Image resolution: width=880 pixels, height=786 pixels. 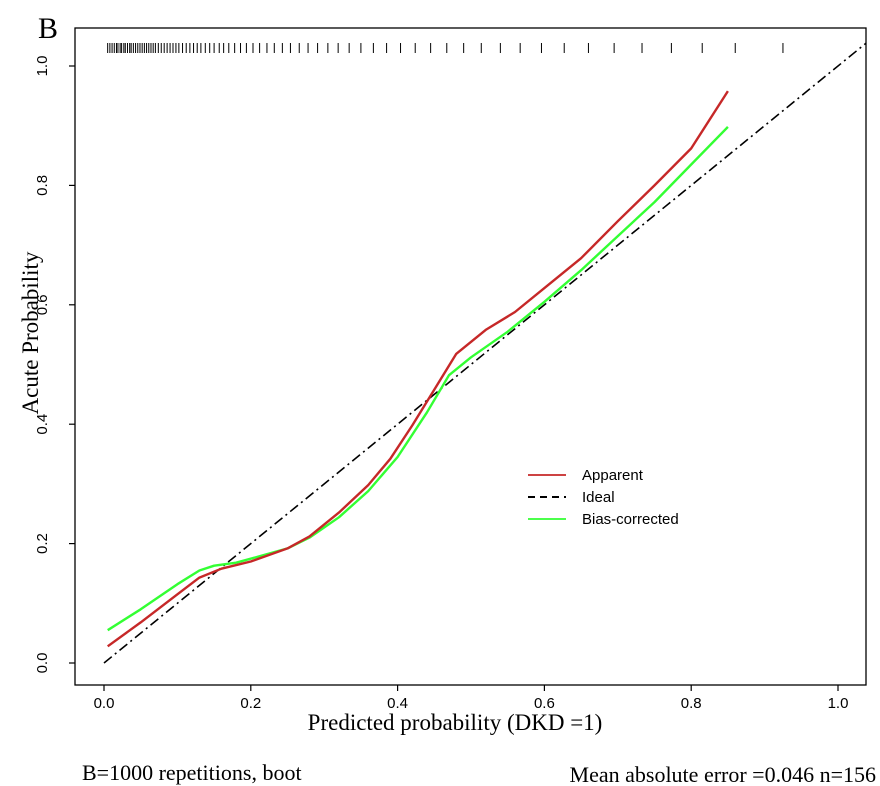 What do you see at coordinates (104, 703) in the screenshot?
I see `x-tick-label: 0.0` at bounding box center [104, 703].